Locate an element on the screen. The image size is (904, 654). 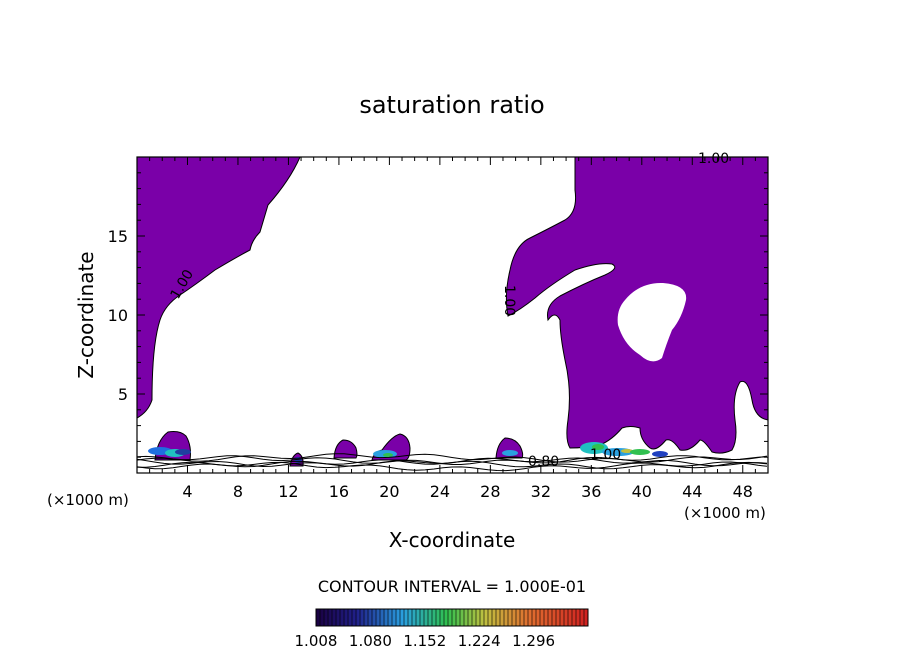
colorbar-tick-label: 1.152 is located at coordinates (424, 641).